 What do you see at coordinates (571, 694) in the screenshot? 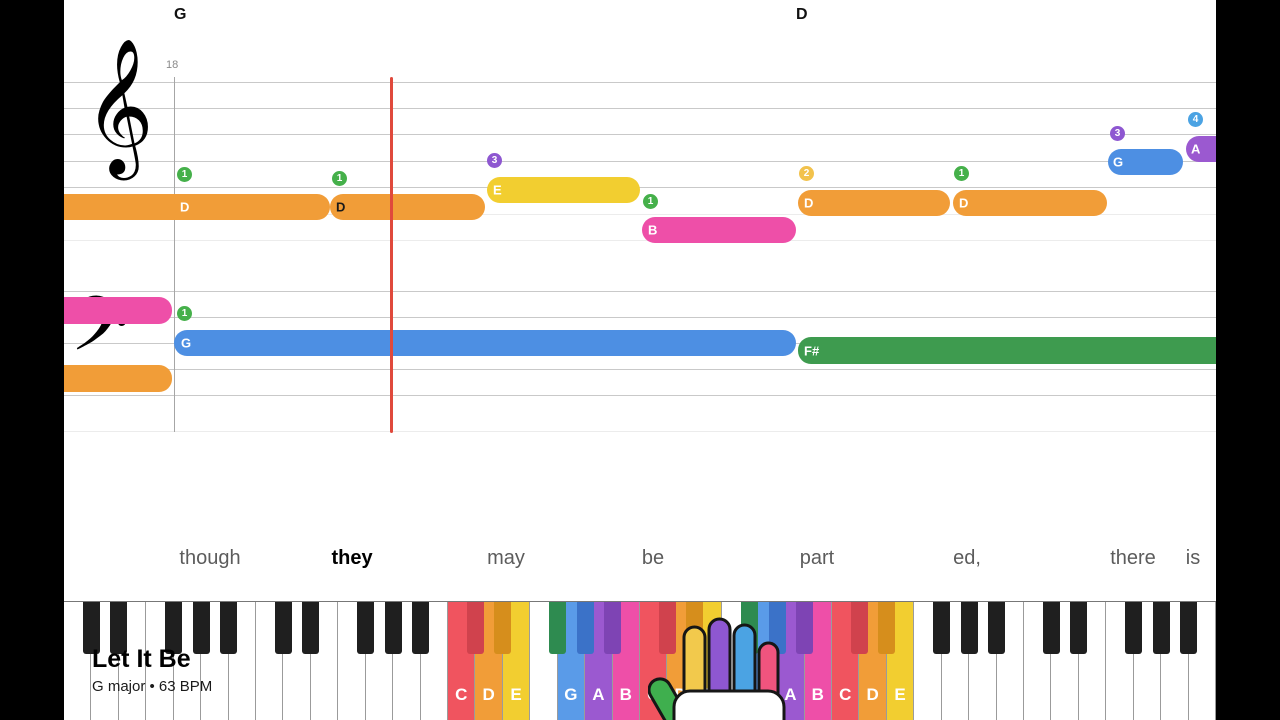
I see `key-label: G` at bounding box center [571, 694].